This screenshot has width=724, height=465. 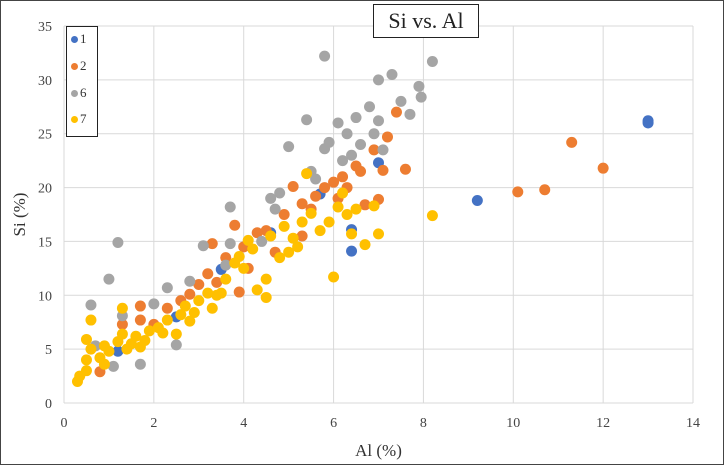 I want to click on x-tick-label: 2, so click(x=153, y=423).